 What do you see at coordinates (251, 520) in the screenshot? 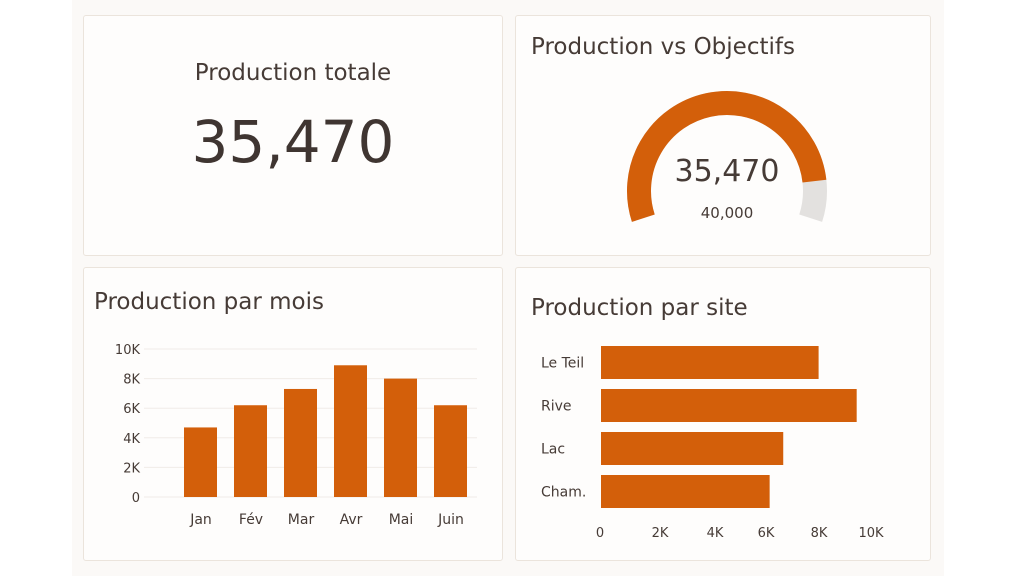
I see `x-tick-label: Fév` at bounding box center [251, 520].